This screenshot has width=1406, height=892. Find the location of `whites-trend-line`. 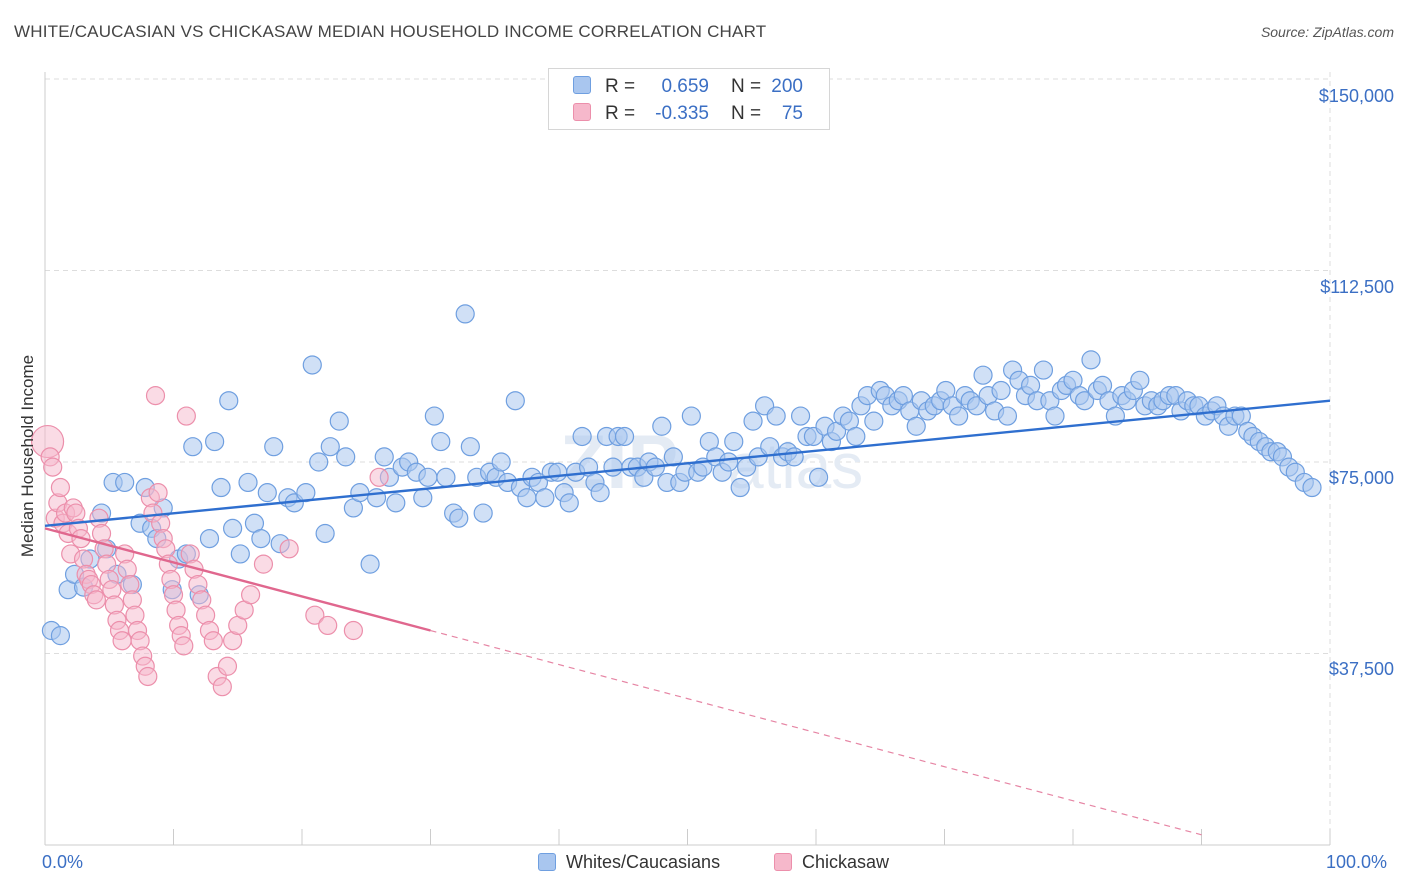

whites-trend-line is located at coordinates (687, 463).